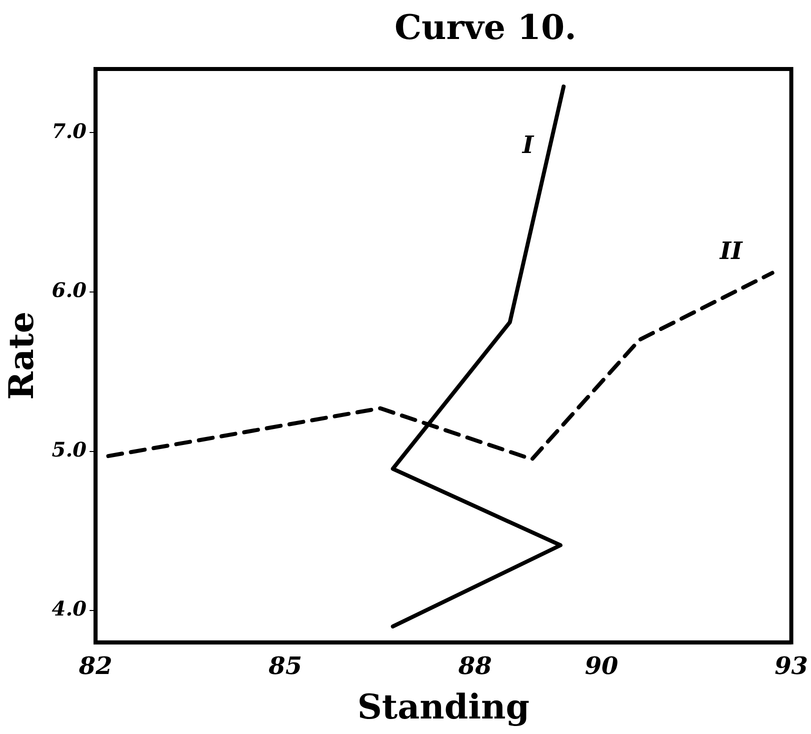 Image resolution: width=811 pixels, height=734 pixels. Describe the element at coordinates (527, 144) in the screenshot. I see `series-label: I` at that location.